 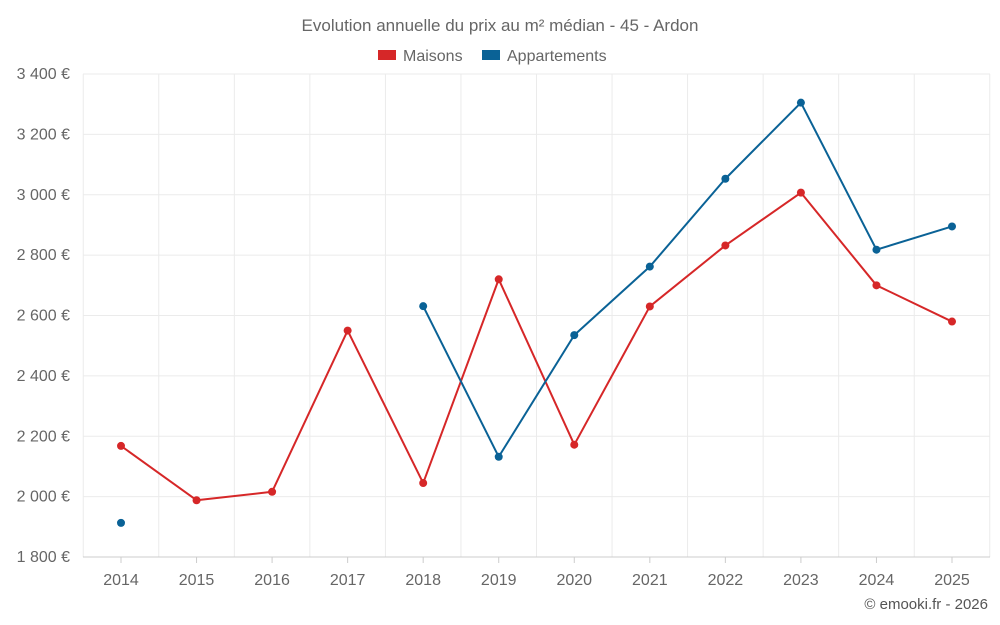 I want to click on legend-item-maisons: Maisons, so click(x=420, y=56).